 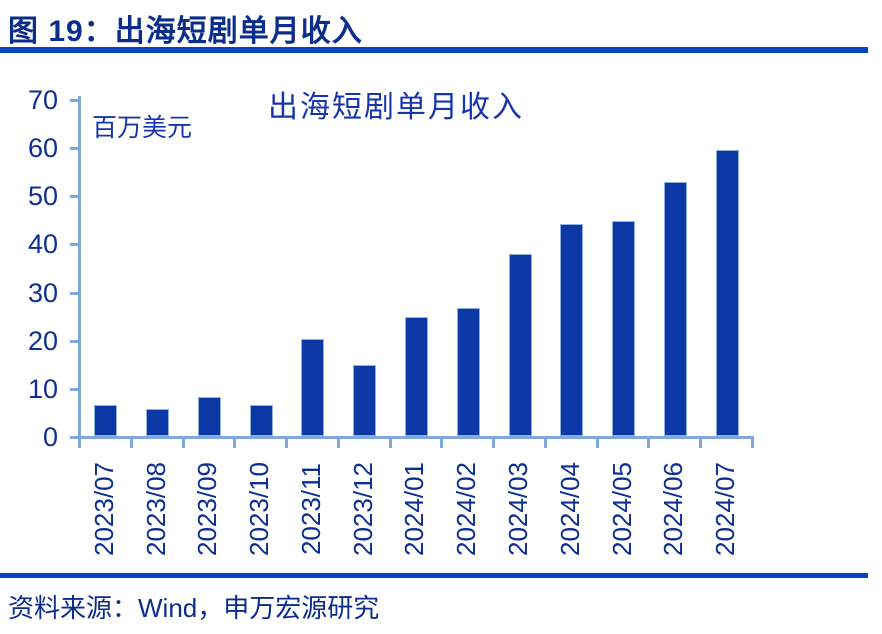 What do you see at coordinates (416, 437) in the screenshot?
I see `x-axis-line` at bounding box center [416, 437].